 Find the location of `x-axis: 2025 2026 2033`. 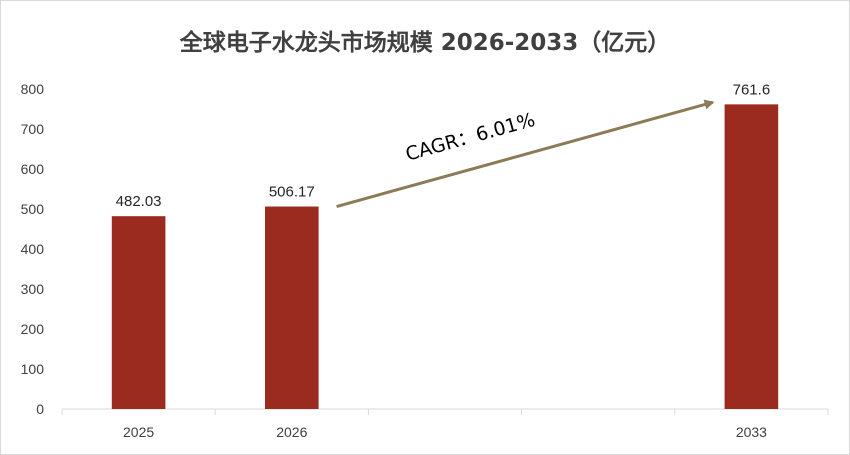

x-axis: 2025 2026 2033 is located at coordinates (445, 424).